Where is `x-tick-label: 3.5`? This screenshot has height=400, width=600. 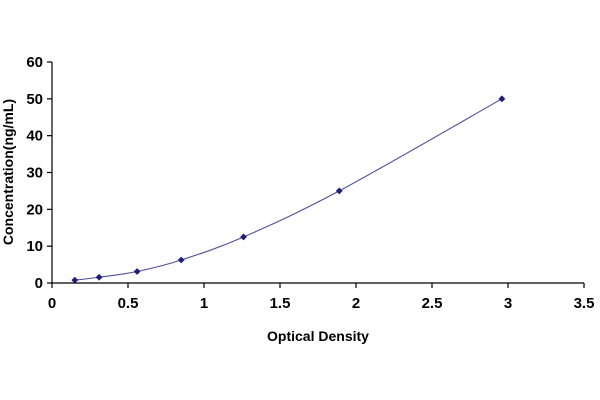
x-tick-label: 3.5 is located at coordinates (584, 303).